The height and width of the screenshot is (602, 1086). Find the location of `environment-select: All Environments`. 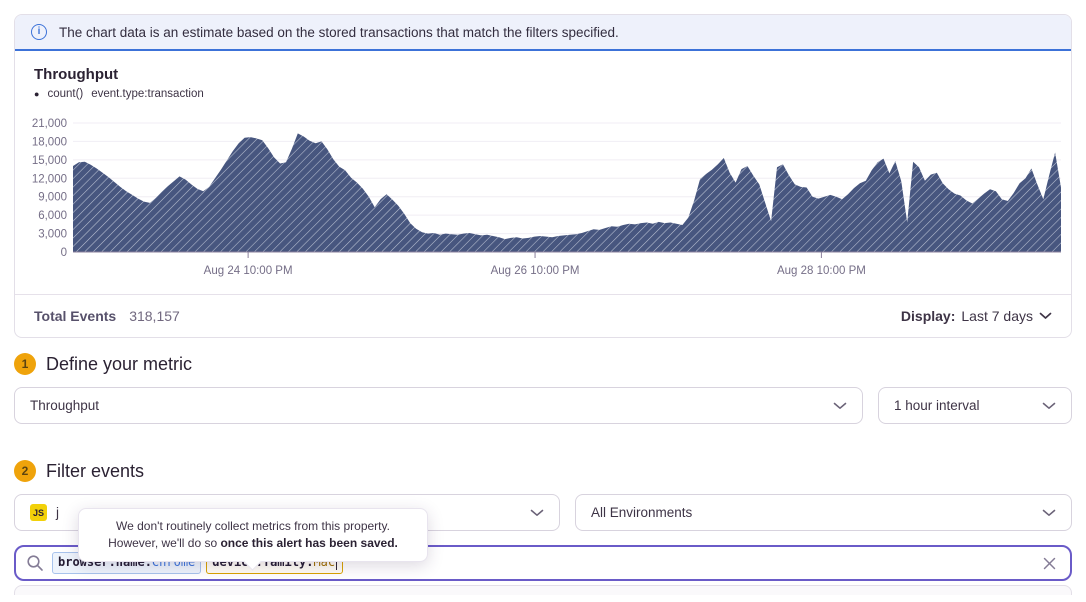

environment-select: All Environments is located at coordinates (823, 512).